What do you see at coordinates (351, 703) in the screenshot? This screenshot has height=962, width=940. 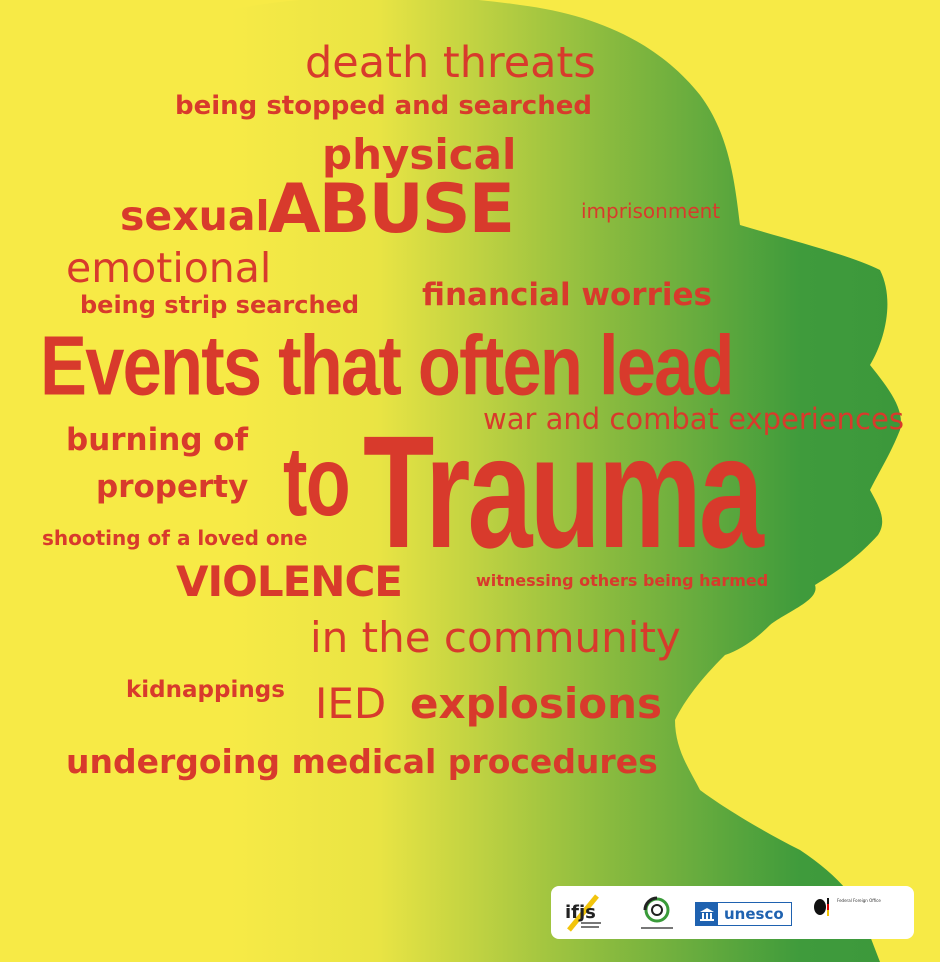 I see `word-ied: IED` at bounding box center [351, 703].